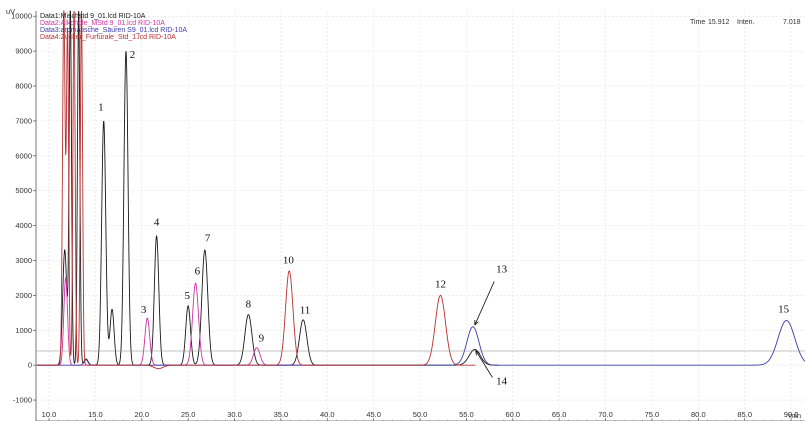 This screenshot has height=421, width=805. What do you see at coordinates (95, 414) in the screenshot?
I see `x-tick-label: 15.0` at bounding box center [95, 414].